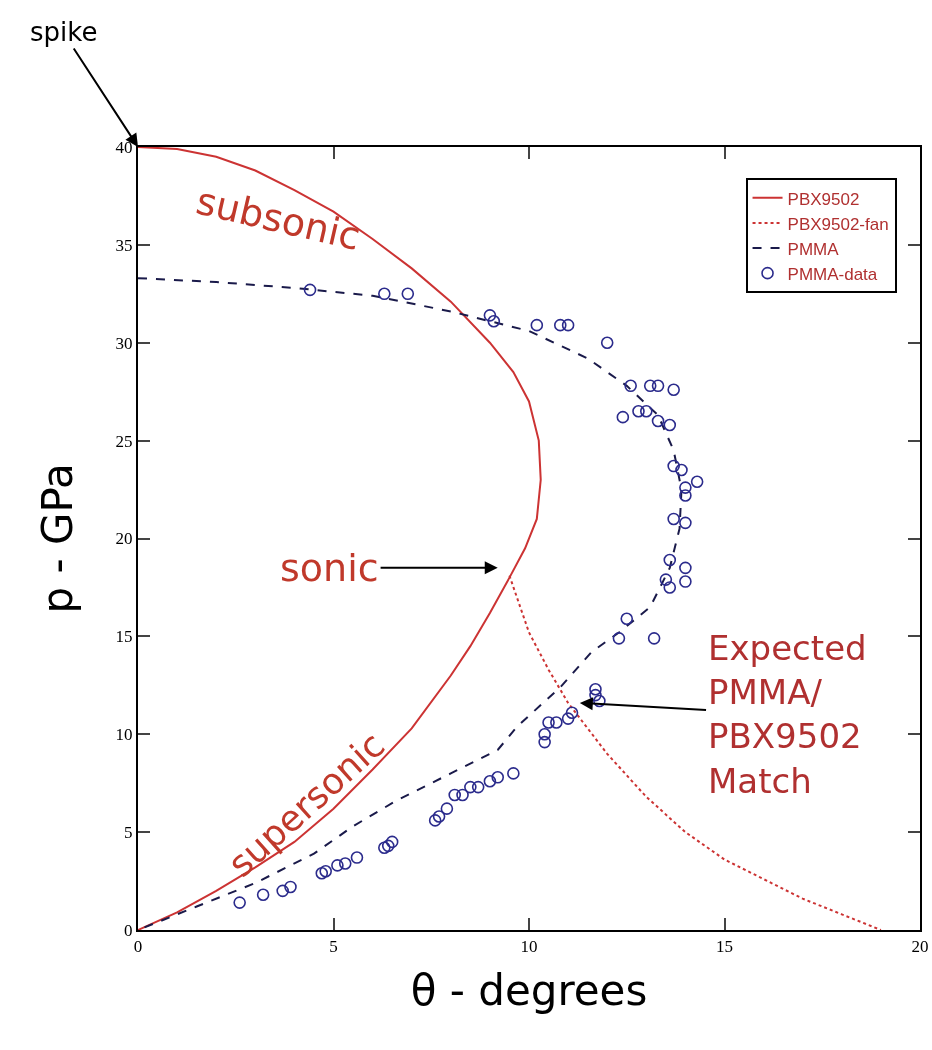 Image resolution: width=932 pixels, height=1050 pixels. Describe the element at coordinates (128, 833) in the screenshot. I see `y-tick-label: 5` at that location.